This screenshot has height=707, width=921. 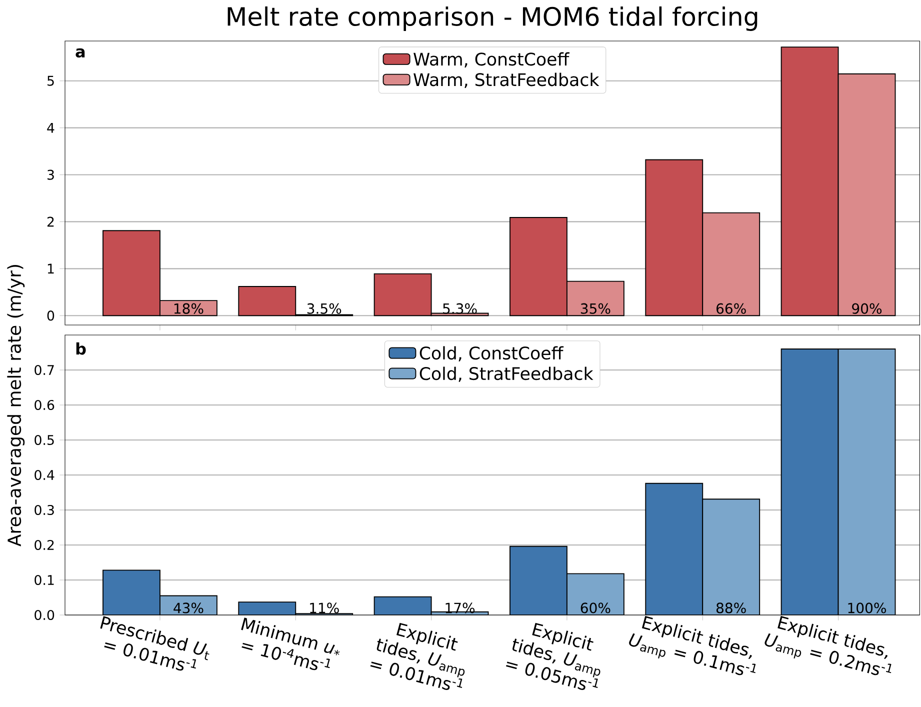 What do you see at coordinates (324, 608) in the screenshot?
I see `annotation: 11%` at bounding box center [324, 608].